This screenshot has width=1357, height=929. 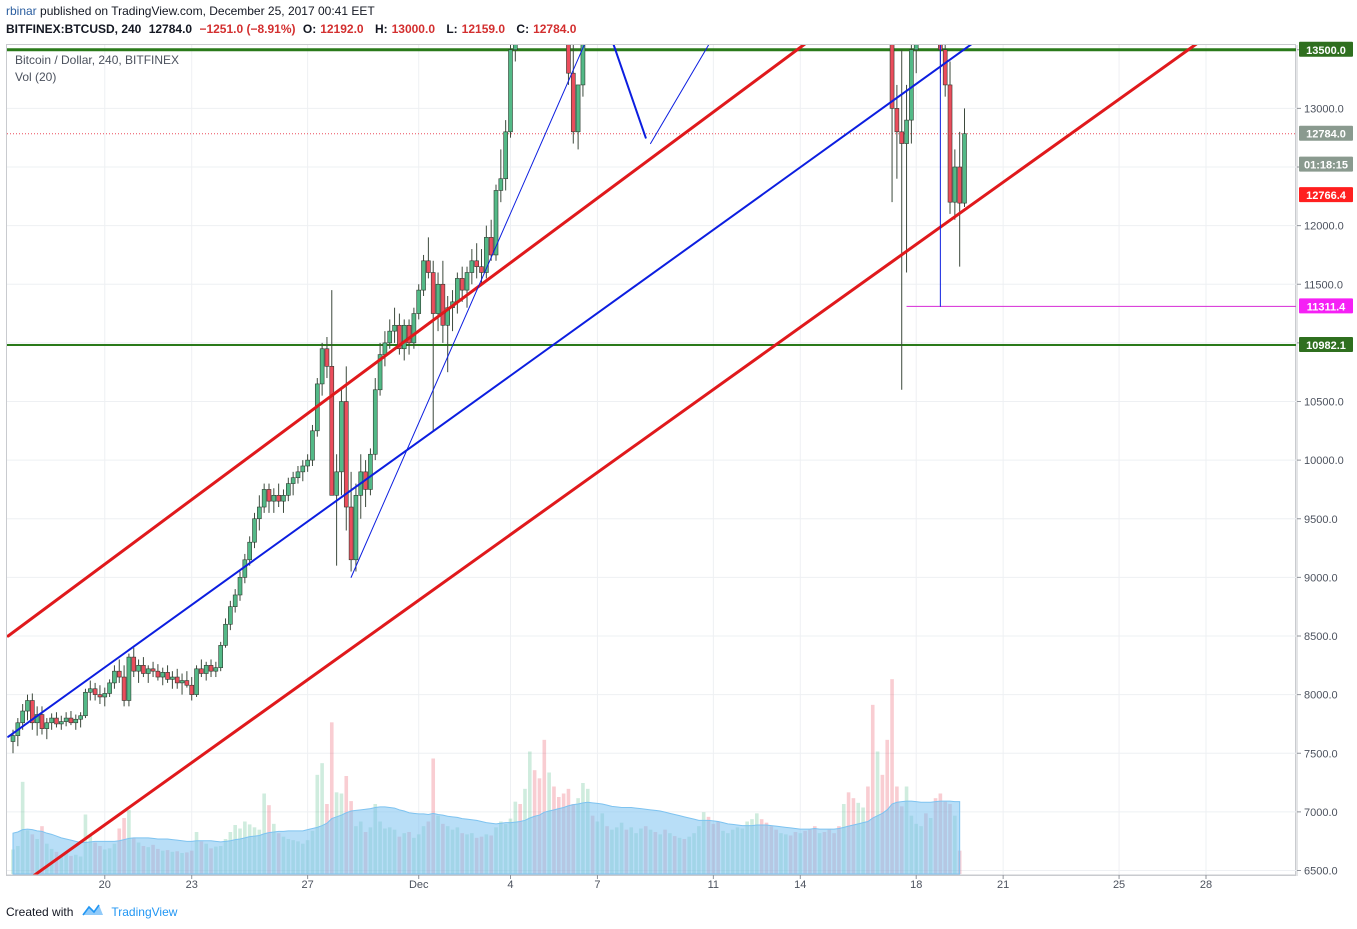 I want to click on trend-line, so click(x=629, y=92).